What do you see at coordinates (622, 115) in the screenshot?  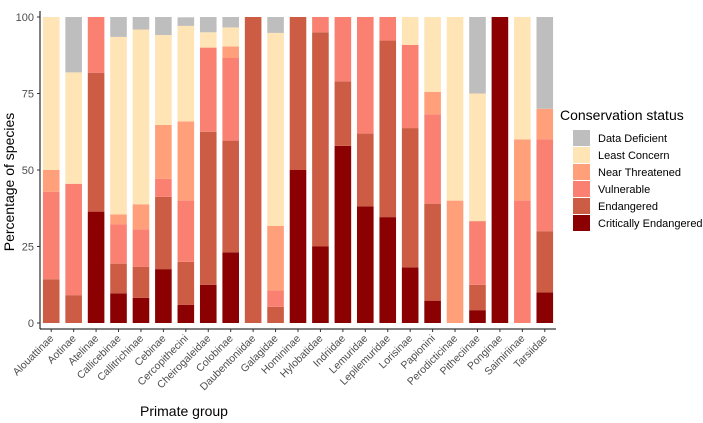 I see `legend-title: Conservation status` at bounding box center [622, 115].